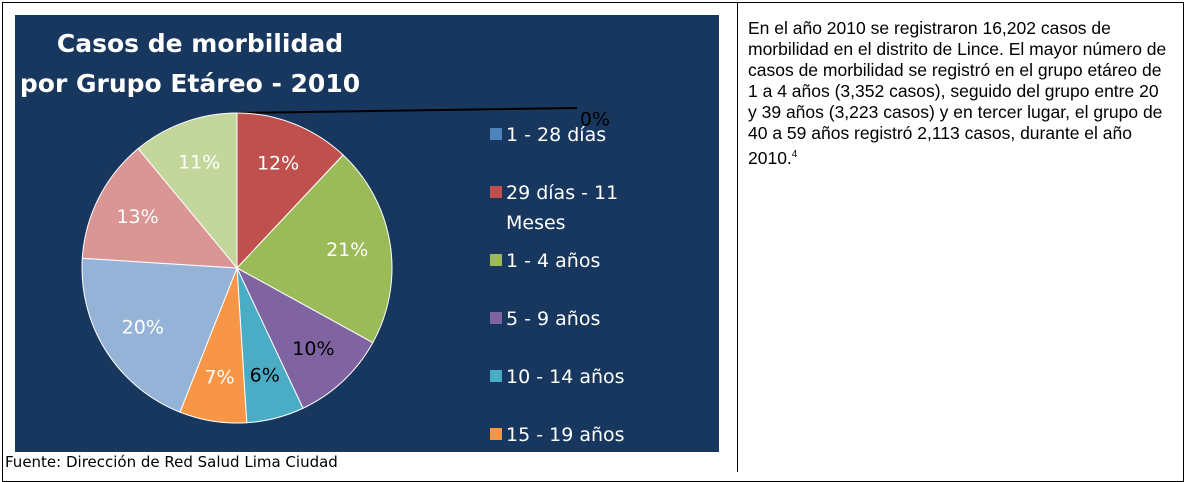  Describe the element at coordinates (737, 237) in the screenshot. I see `cell-divider` at that location.